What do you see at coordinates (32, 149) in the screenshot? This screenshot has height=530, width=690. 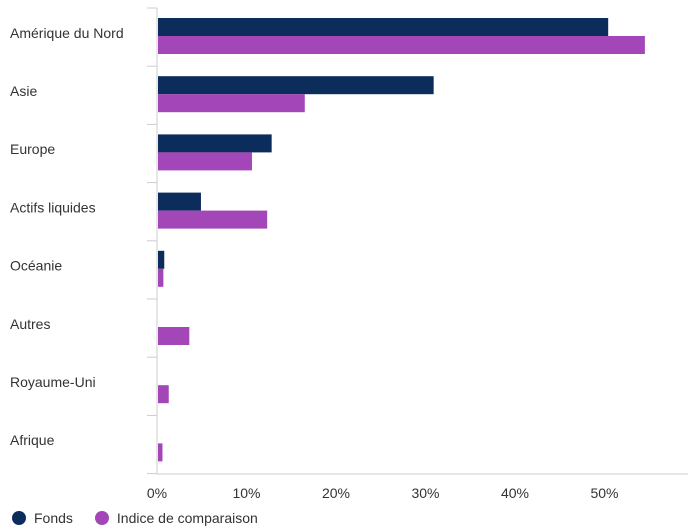 I see `category-label: Europe` at bounding box center [32, 149].